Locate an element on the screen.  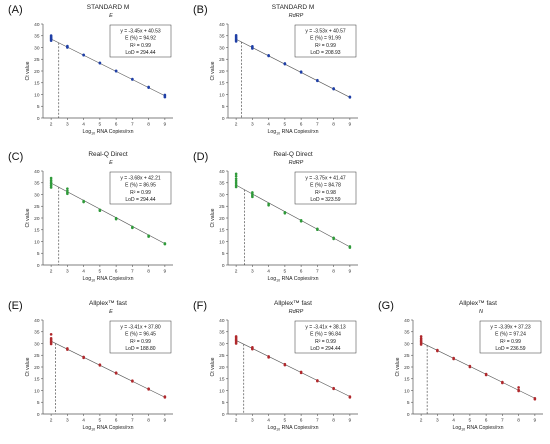
stats-line: y = -3.45x + 40.53 is located at coordinates (140, 32).